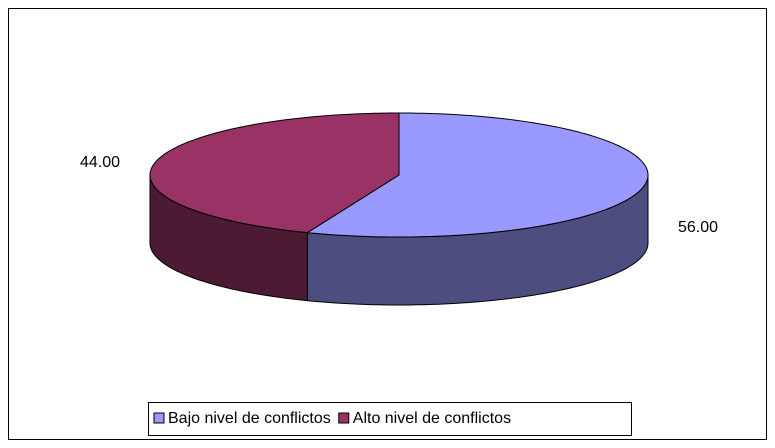 Image resolution: width=775 pixels, height=448 pixels. Describe the element at coordinates (100, 162) in the screenshot. I see `data-label: 44.00` at that location.